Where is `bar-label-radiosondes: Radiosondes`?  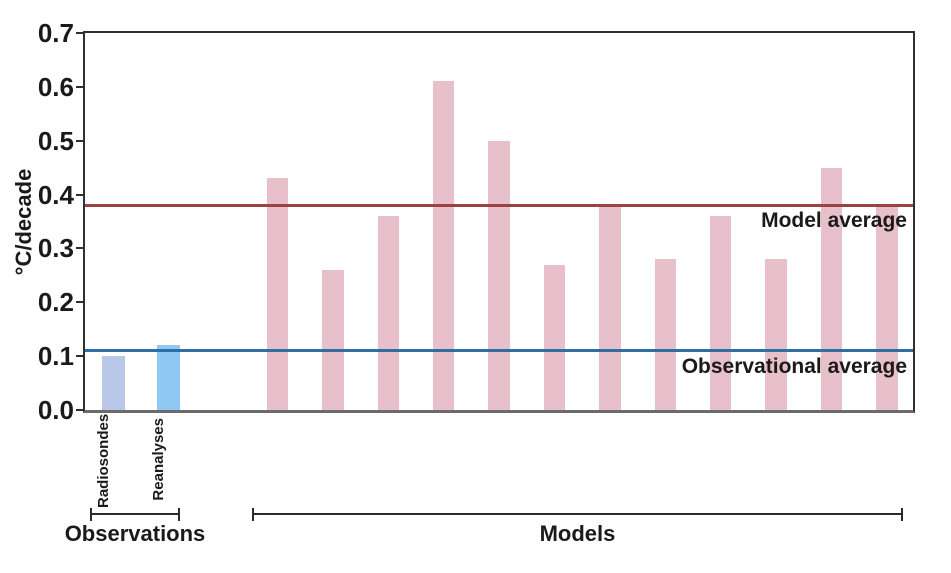 bar-label-radiosondes: Radiosondes is located at coordinates (103, 460).